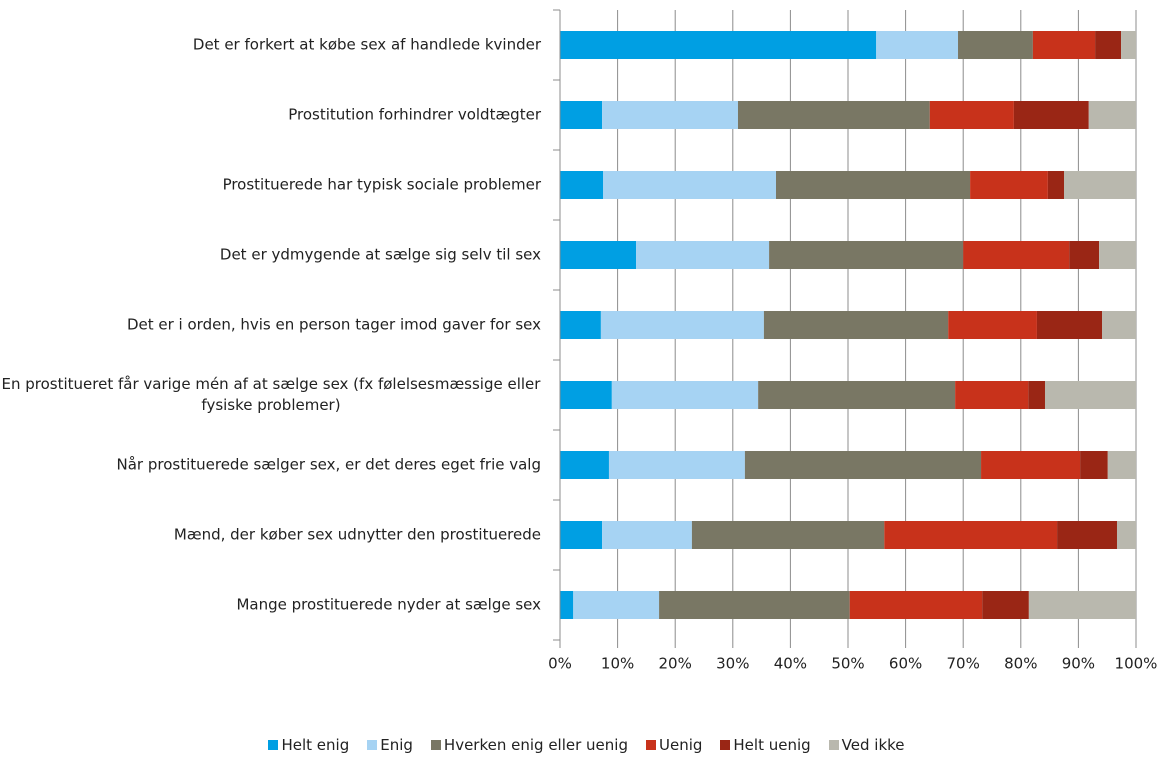 The width and height of the screenshot is (1173, 757). What do you see at coordinates (963, 664) in the screenshot?
I see `x-tick-label: 70%` at bounding box center [963, 664].